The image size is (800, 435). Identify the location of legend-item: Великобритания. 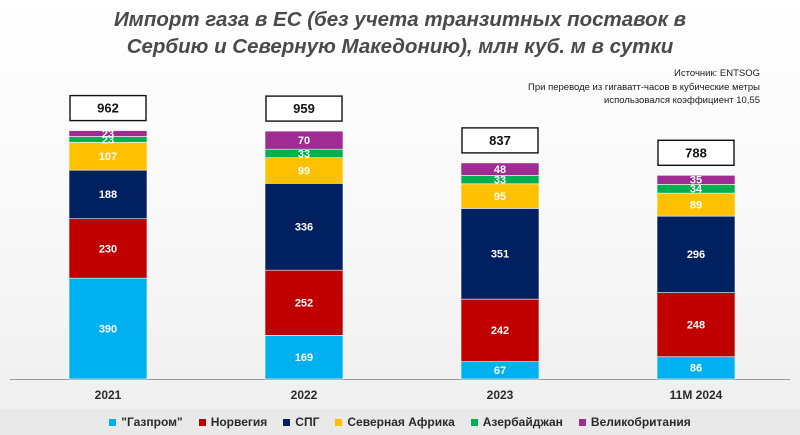
(634, 422).